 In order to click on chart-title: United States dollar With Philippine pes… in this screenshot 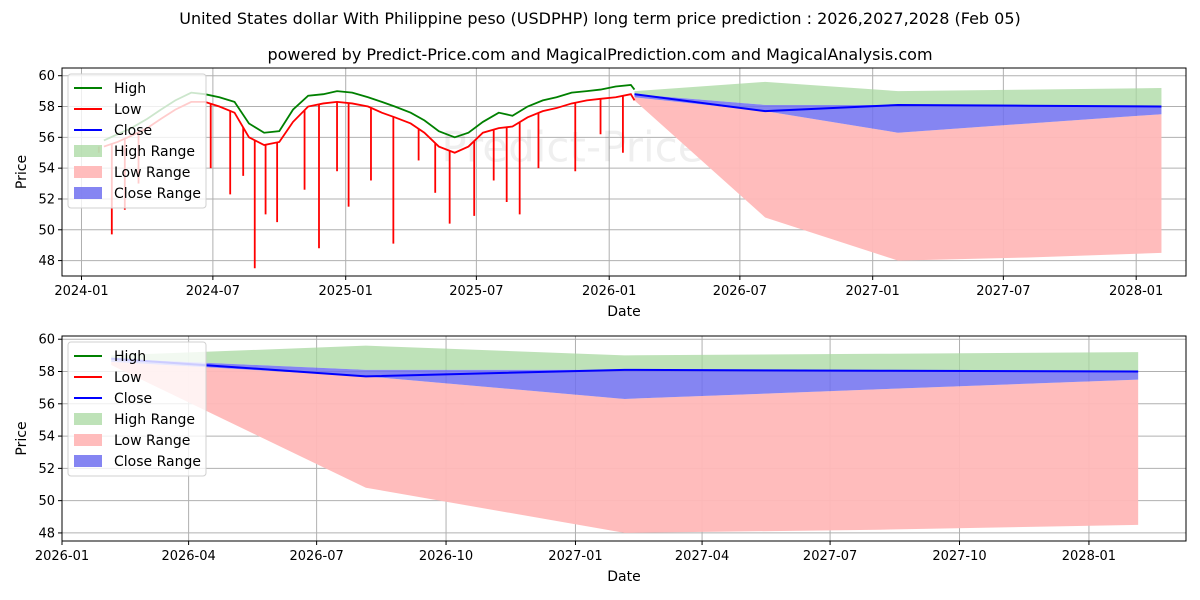, I will do `click(600, 18)`.